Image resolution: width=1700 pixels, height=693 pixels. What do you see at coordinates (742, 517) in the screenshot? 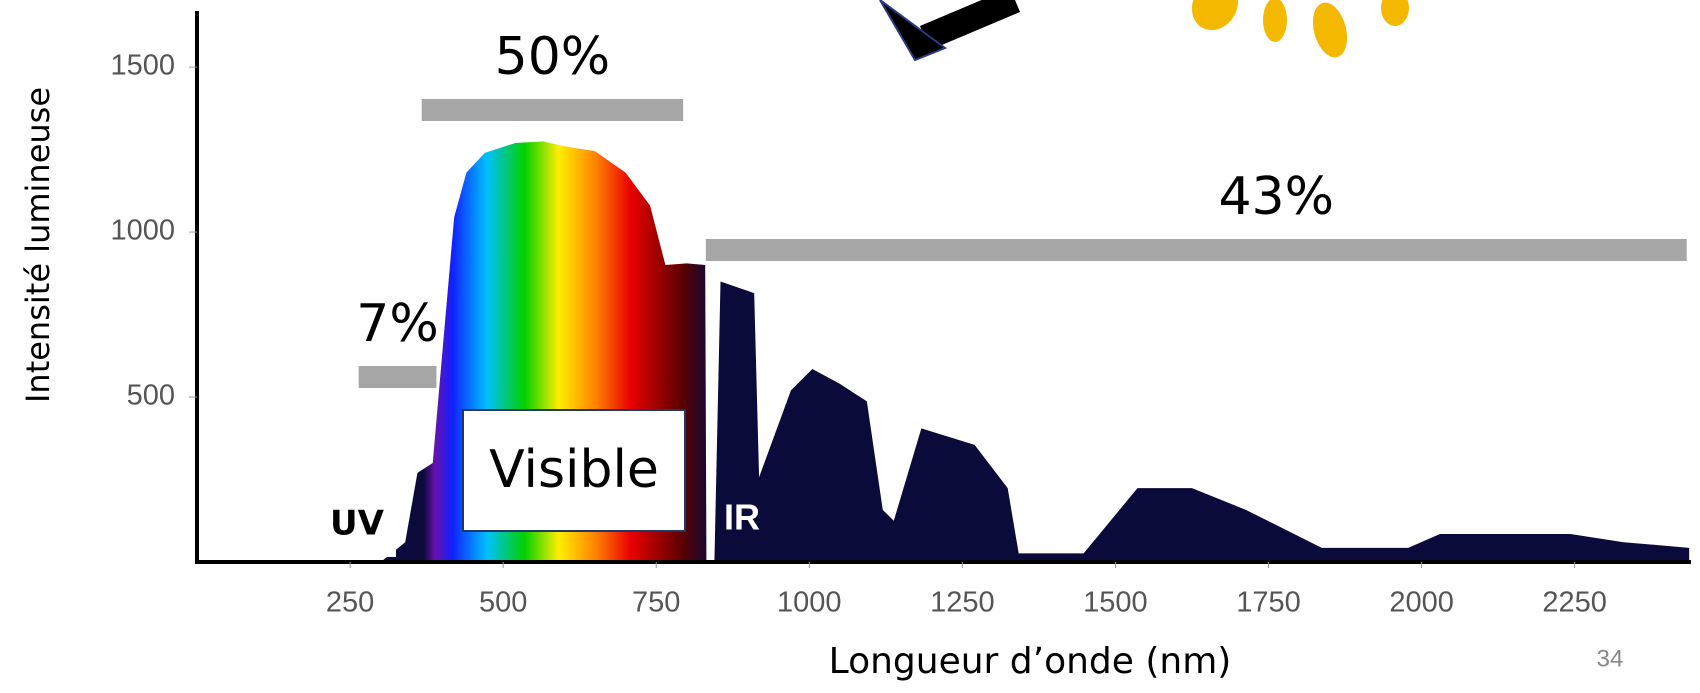
I see `ir-label: IR` at bounding box center [742, 517].